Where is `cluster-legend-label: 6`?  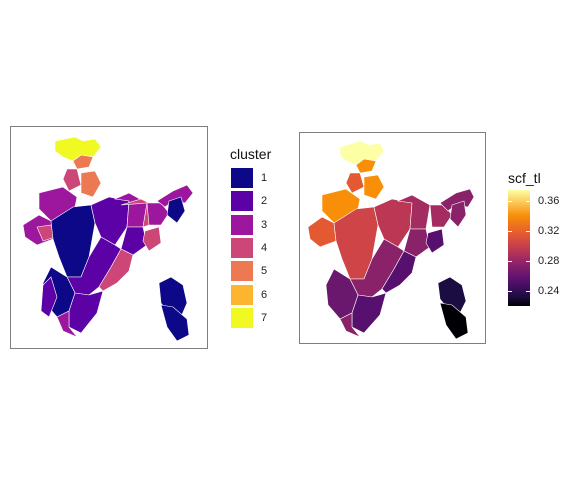 cluster-legend-label: 6 is located at coordinates (264, 294).